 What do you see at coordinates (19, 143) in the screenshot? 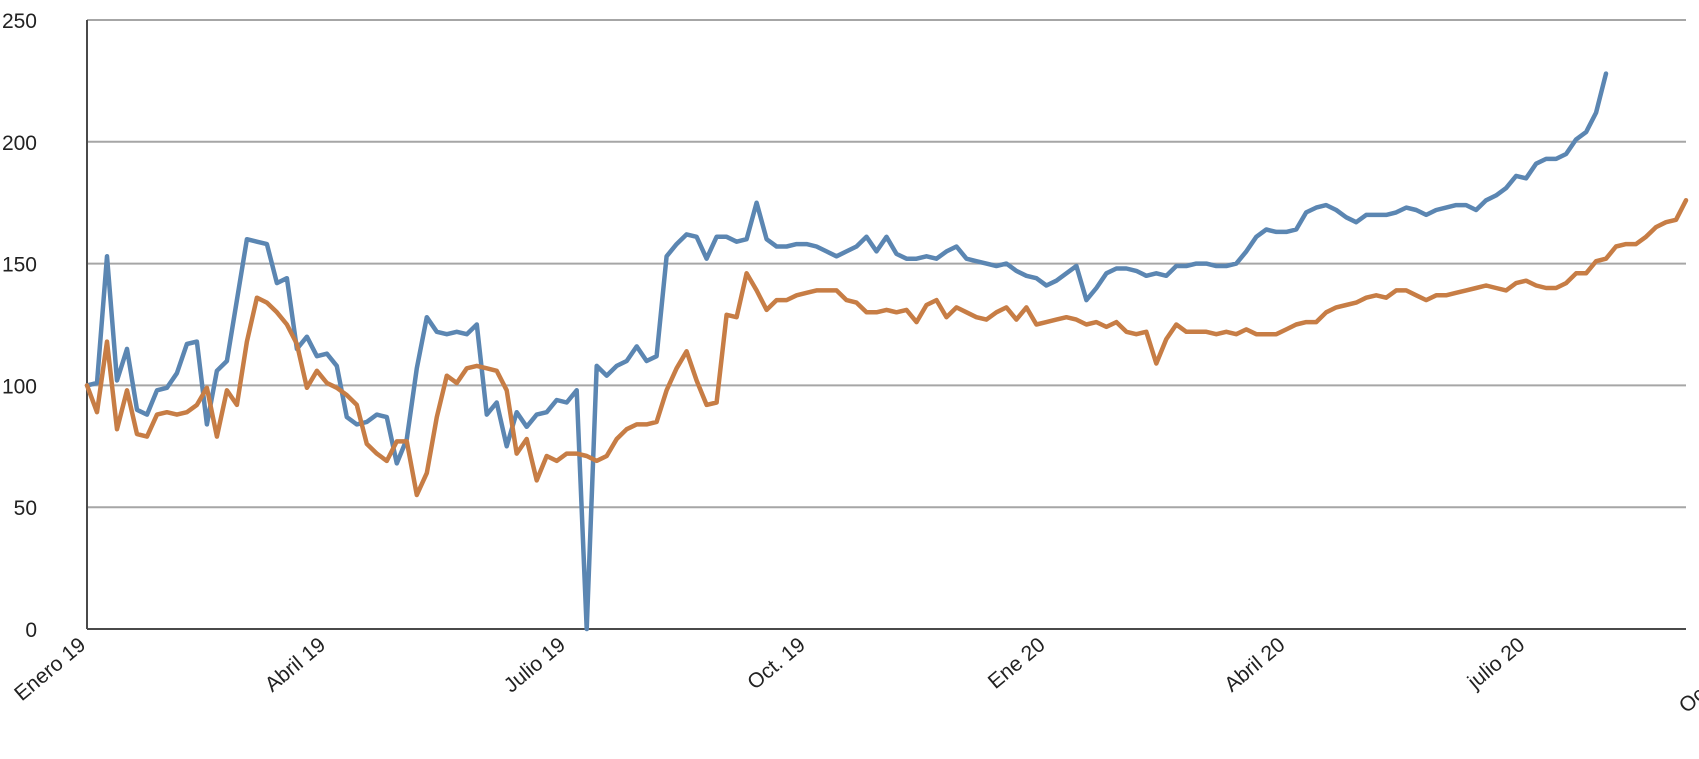
I see `y-tick-label: 200` at bounding box center [19, 143].